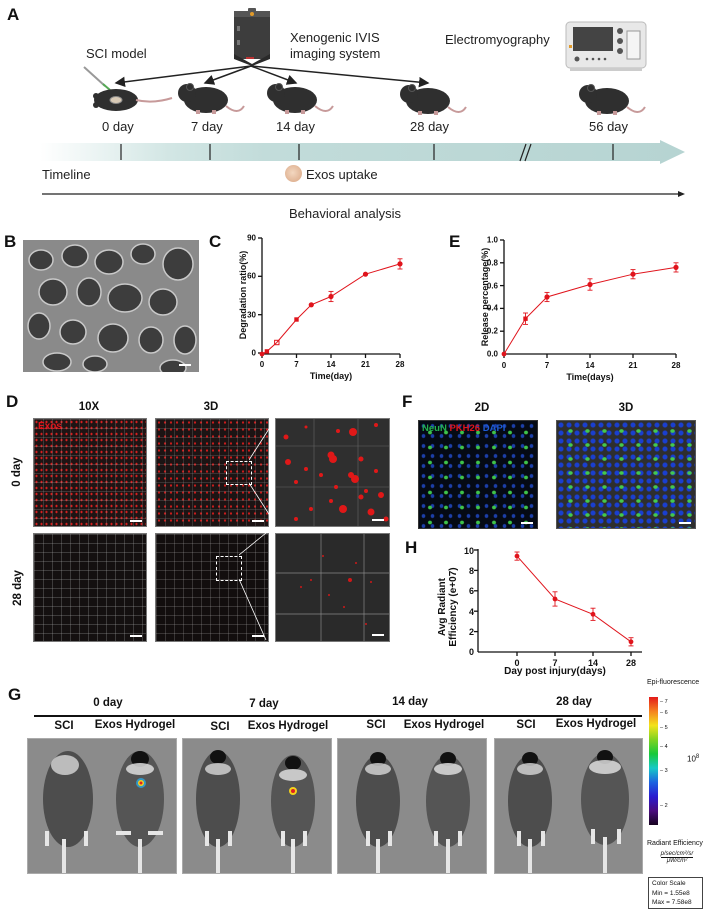  What do you see at coordinates (331, 376) in the screenshot?
I see `chart-c-xlabel: Time(day)` at bounding box center [331, 376].